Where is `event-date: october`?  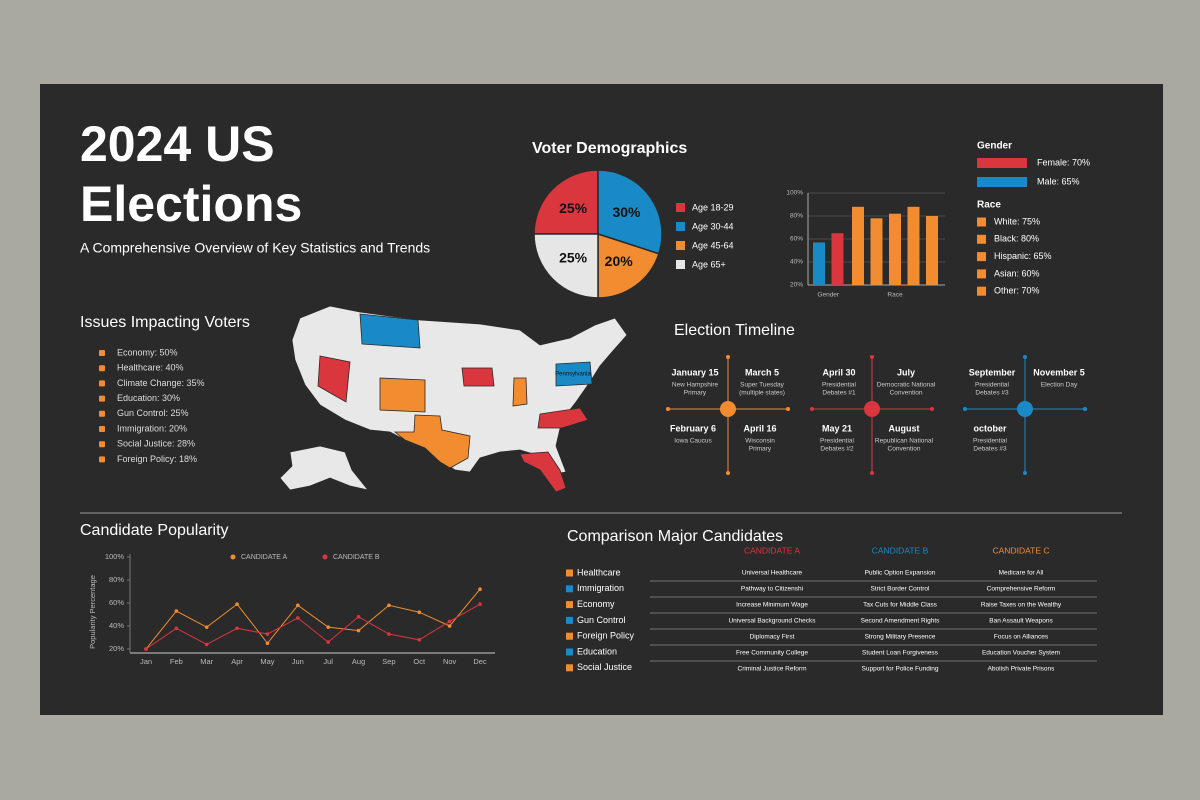 event-date: october is located at coordinates (990, 428).